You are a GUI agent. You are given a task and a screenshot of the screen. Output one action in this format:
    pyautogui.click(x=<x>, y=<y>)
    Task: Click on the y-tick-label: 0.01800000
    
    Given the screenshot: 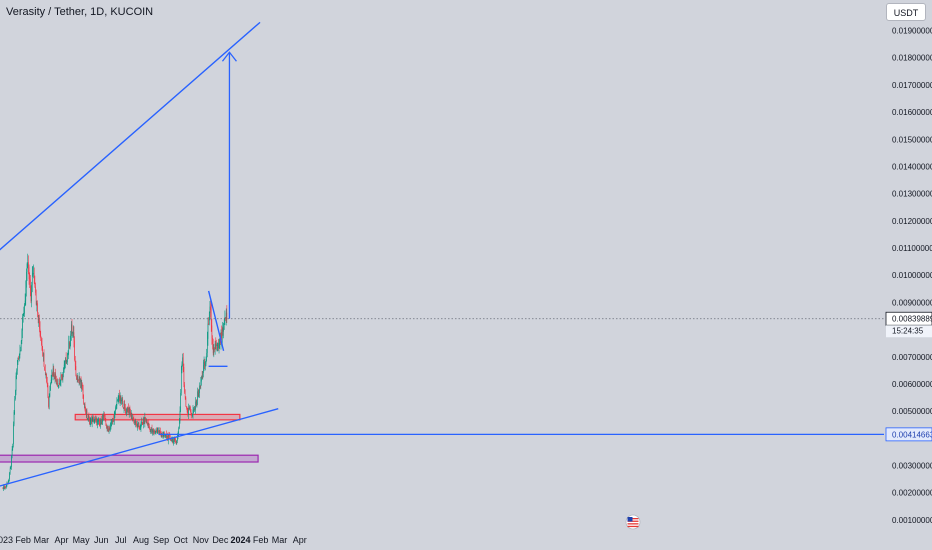 What is the action you would take?
    pyautogui.click(x=912, y=58)
    